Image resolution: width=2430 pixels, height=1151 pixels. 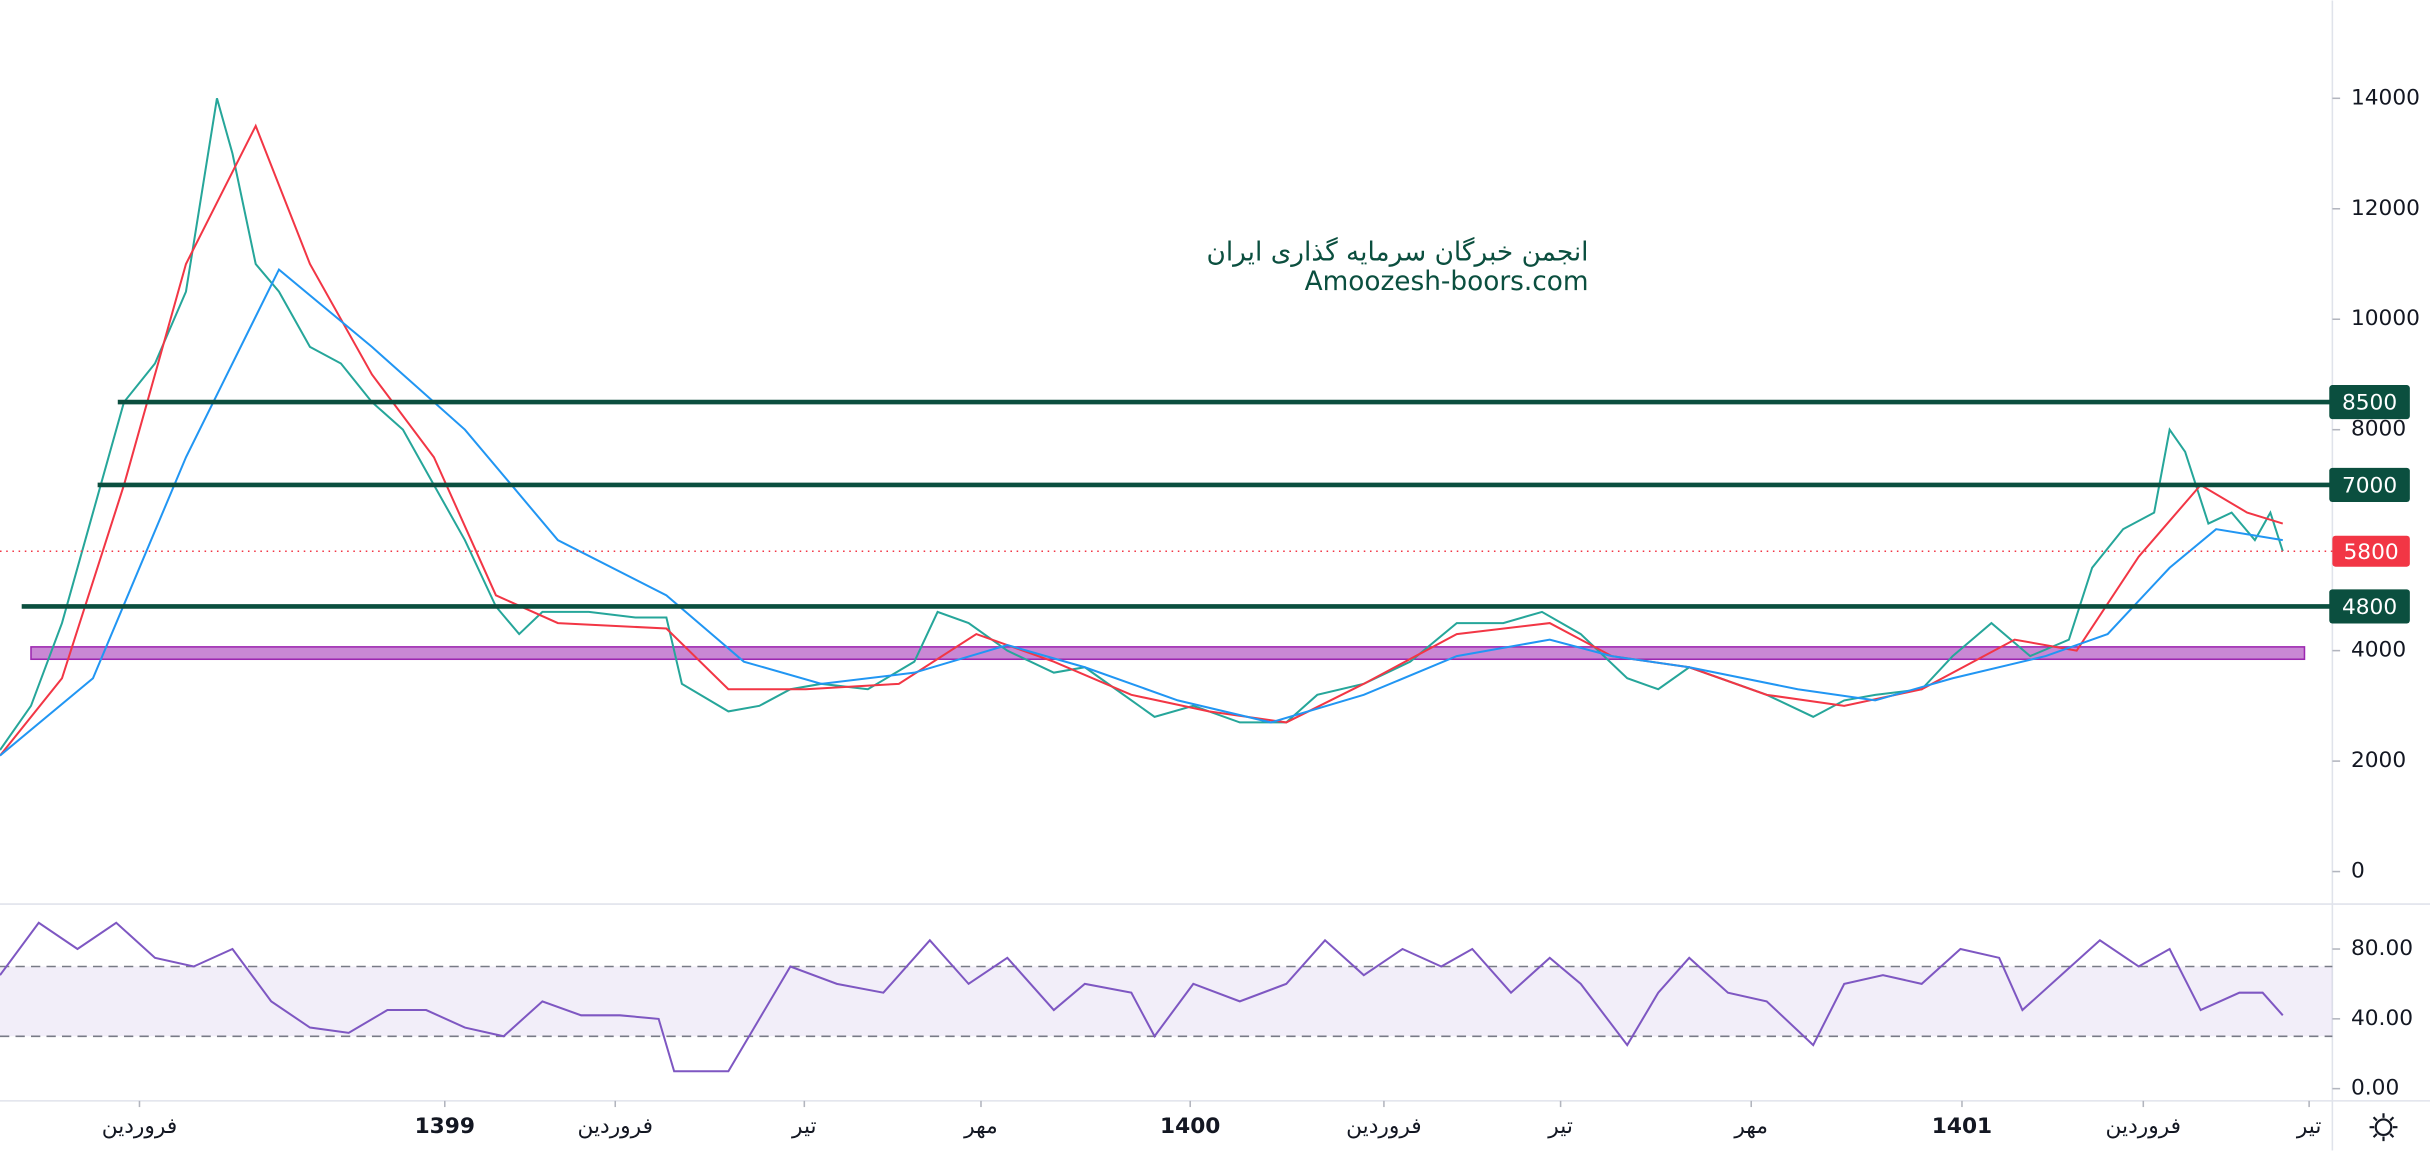 I want to click on level-label: 7000, so click(x=2369, y=485).